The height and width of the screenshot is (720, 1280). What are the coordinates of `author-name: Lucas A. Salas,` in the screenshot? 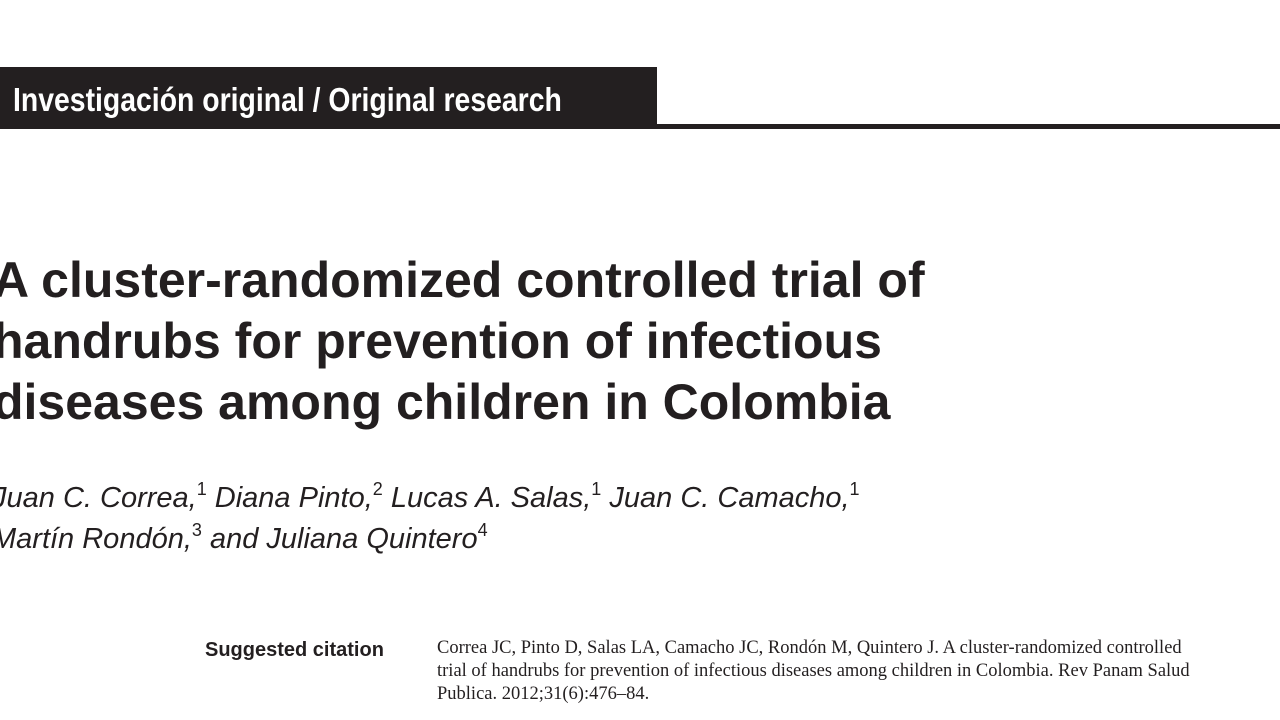 It's located at (491, 498).